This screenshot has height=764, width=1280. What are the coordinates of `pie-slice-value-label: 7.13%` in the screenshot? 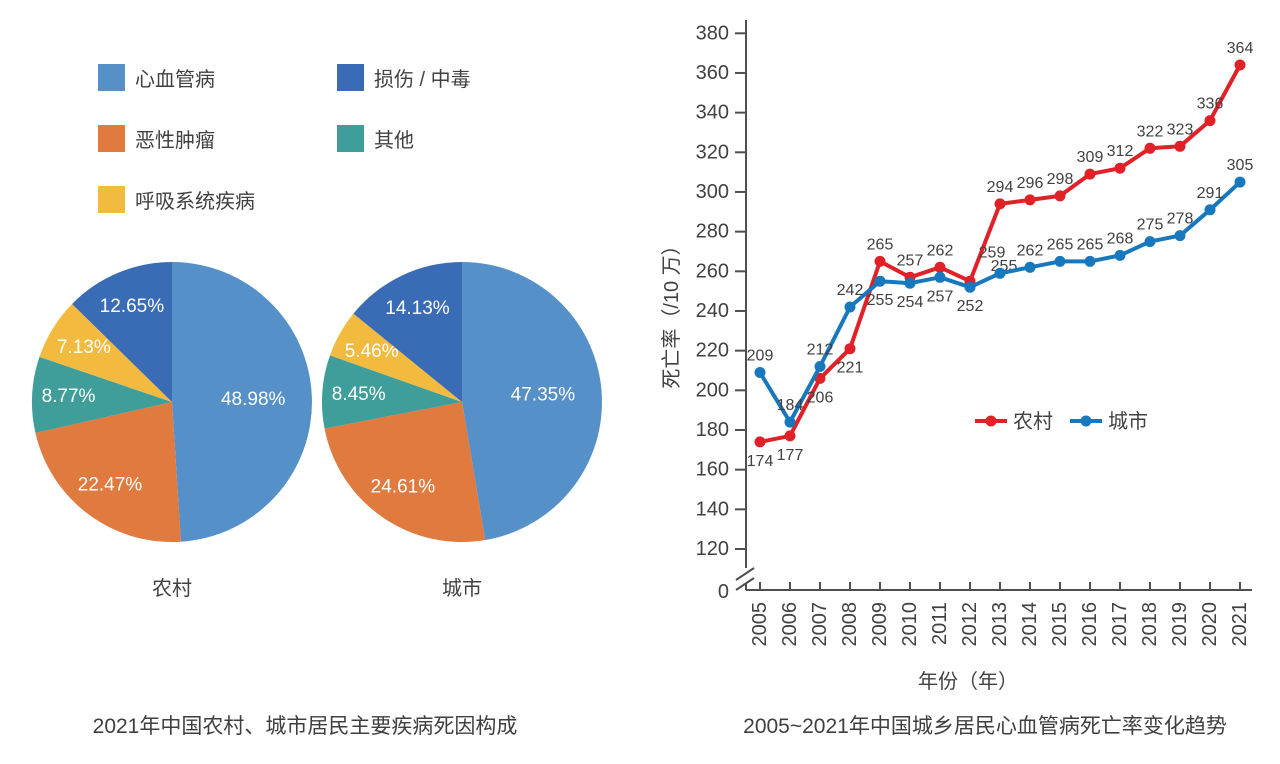 It's located at (84, 347).